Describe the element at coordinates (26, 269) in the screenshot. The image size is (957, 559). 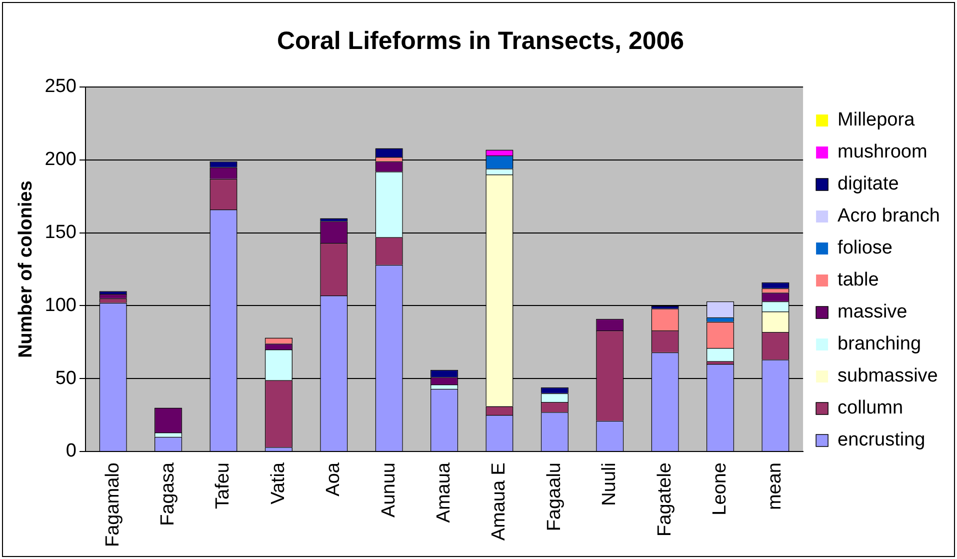
I see `y-axis-title: Number of colonies` at that location.